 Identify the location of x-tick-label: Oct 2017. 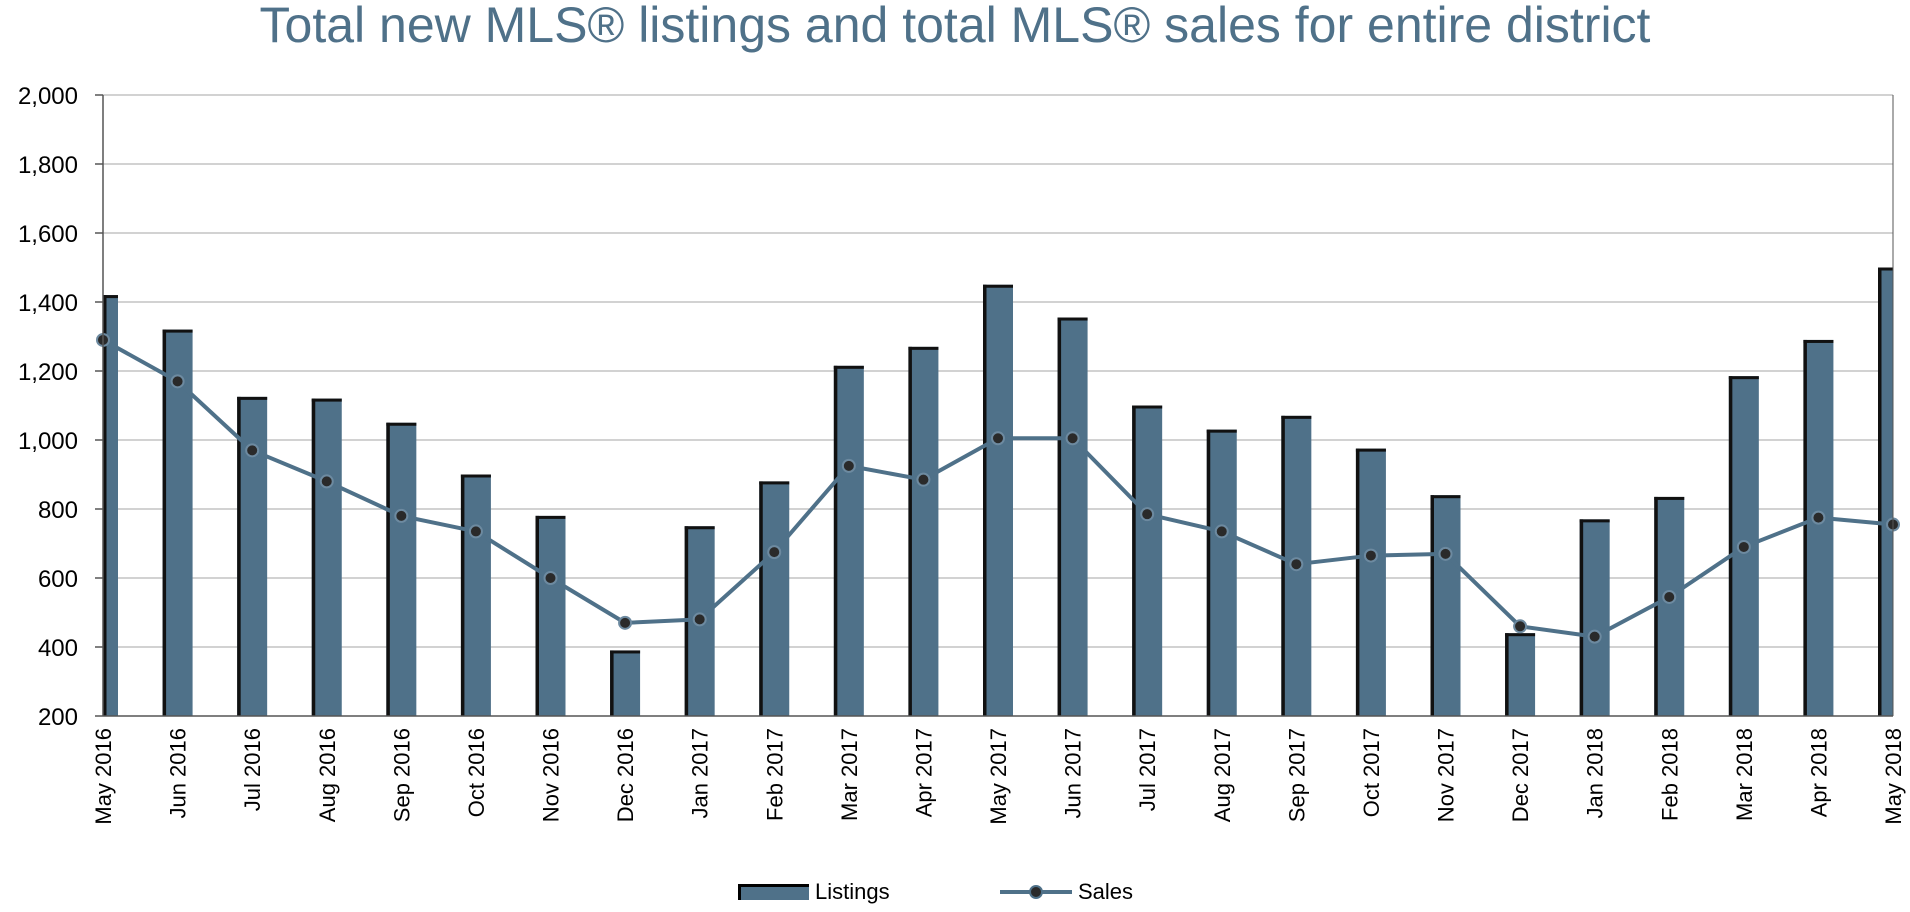
(1371, 772).